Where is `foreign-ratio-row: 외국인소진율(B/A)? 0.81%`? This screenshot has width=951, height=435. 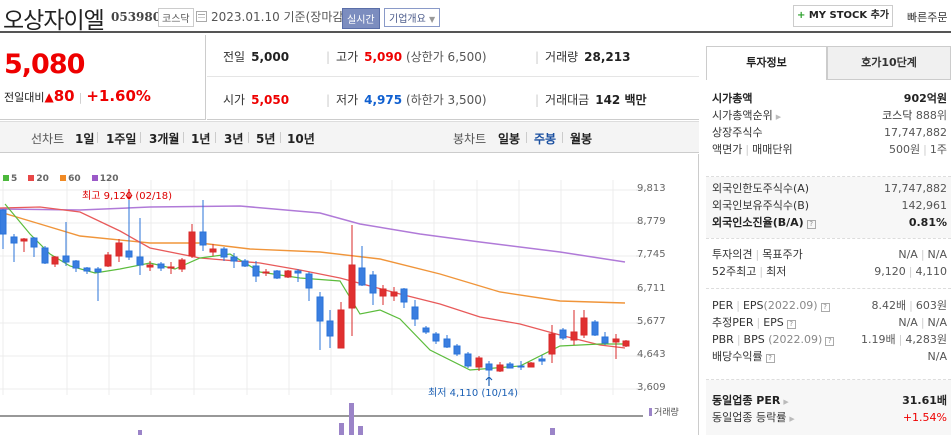
foreign-ratio-row: 외국인소진율(B/A)? 0.81% is located at coordinates (829, 222).